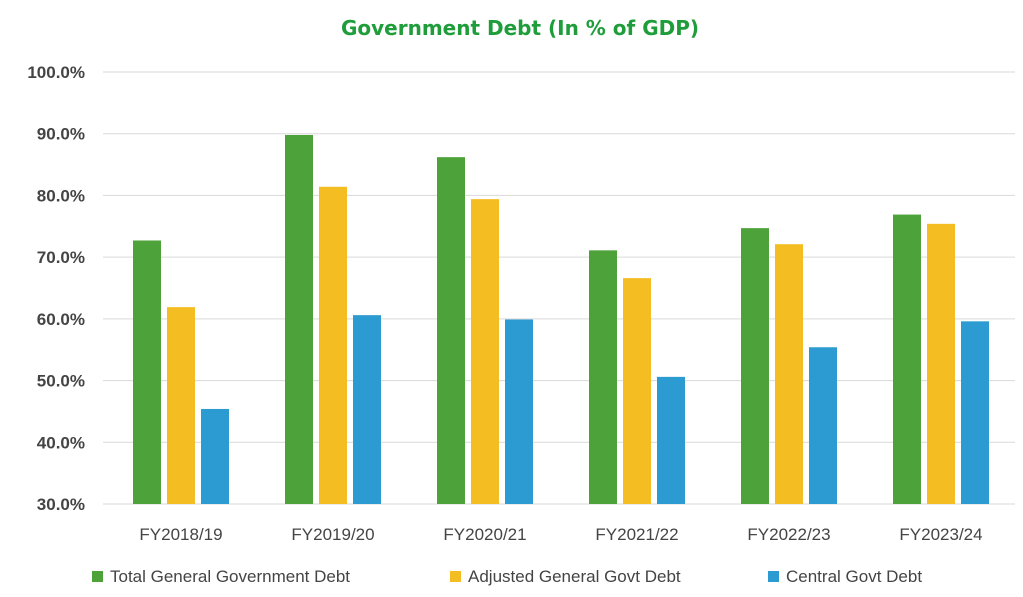  What do you see at coordinates (61, 257) in the screenshot?
I see `y-tick-label: 70.0%` at bounding box center [61, 257].